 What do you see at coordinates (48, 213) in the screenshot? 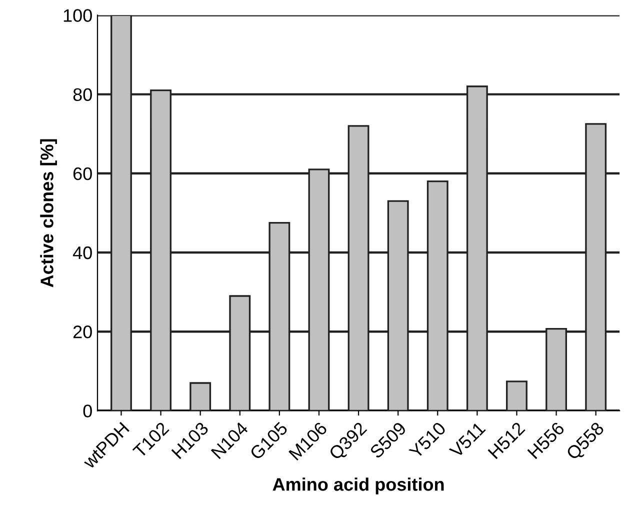
I see `y-axis-title: Active clones [%]` at bounding box center [48, 213].